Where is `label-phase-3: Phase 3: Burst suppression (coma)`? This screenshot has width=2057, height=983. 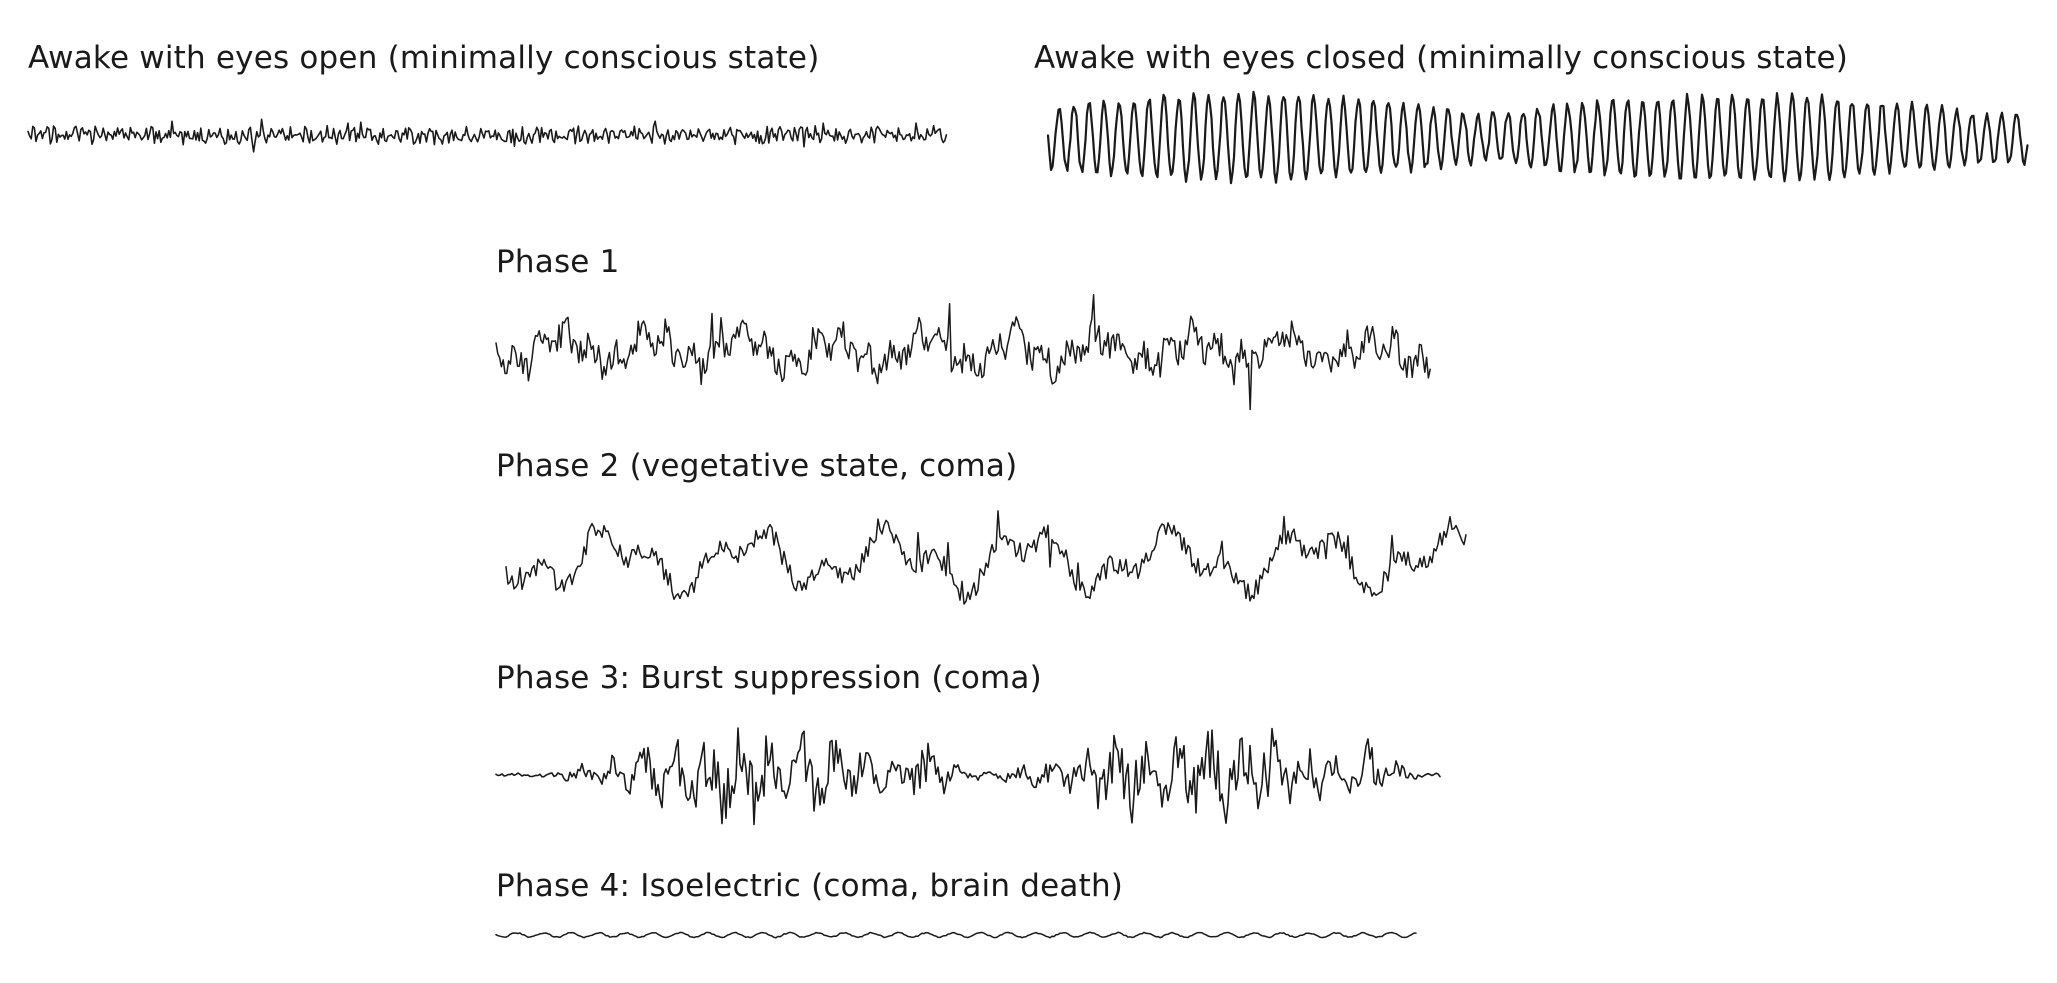
label-phase-3: Phase 3: Burst suppression (coma) is located at coordinates (769, 678).